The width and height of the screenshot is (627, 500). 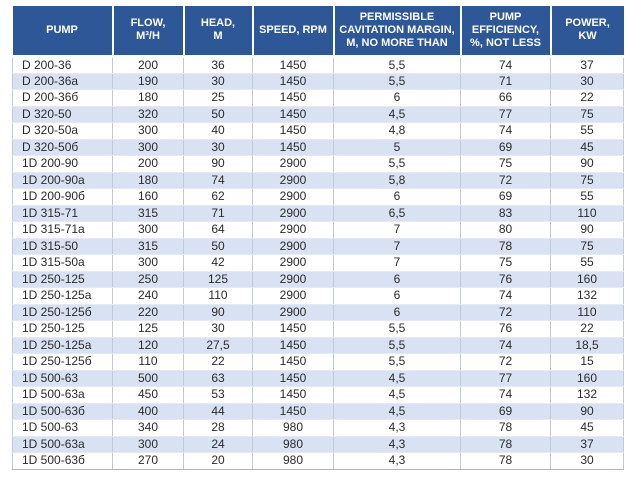 What do you see at coordinates (218, 230) in the screenshot?
I see `table-cell-head: 64` at bounding box center [218, 230].